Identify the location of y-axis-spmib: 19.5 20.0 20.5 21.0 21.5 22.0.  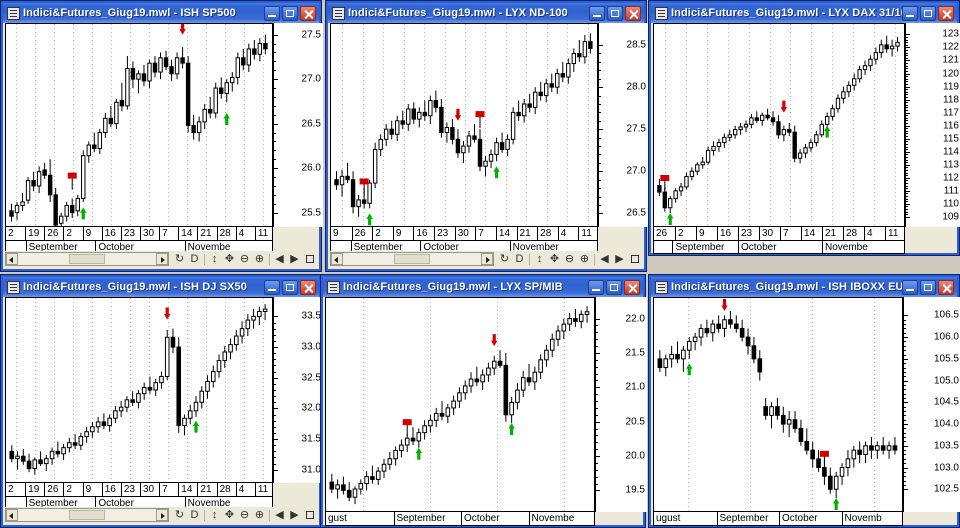
(621, 404).